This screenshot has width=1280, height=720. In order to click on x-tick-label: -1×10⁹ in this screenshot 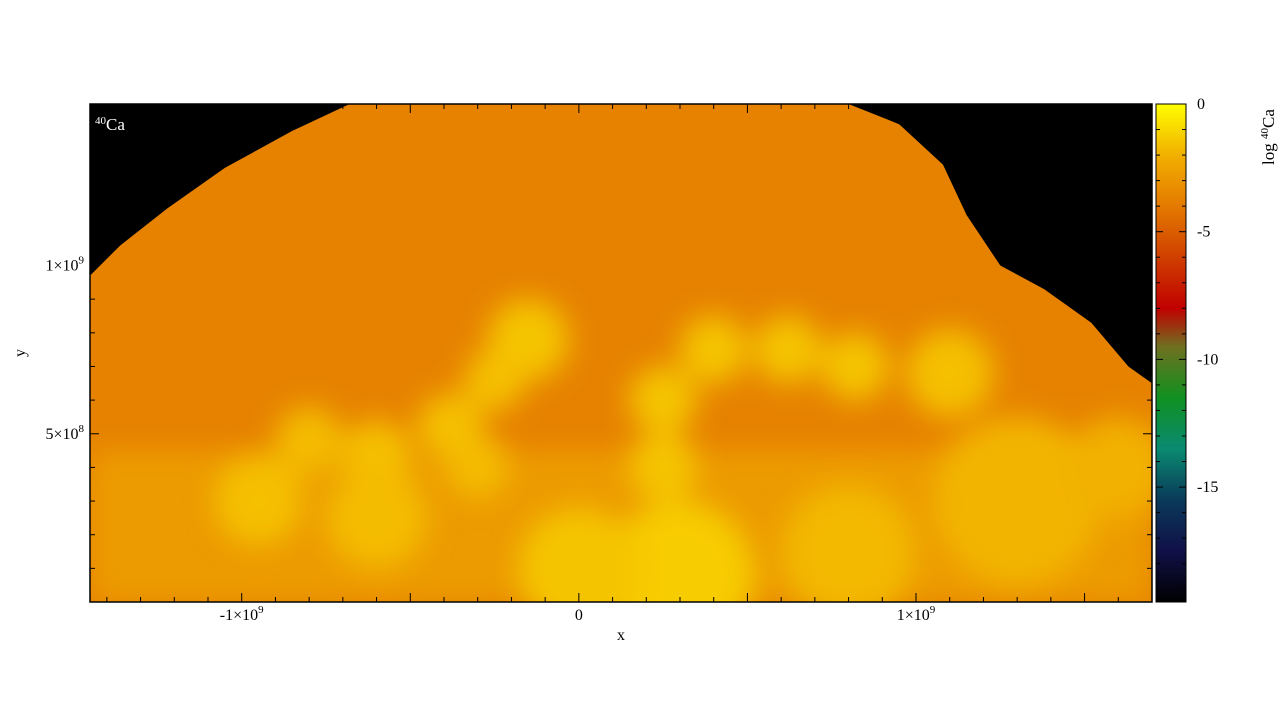, I will do `click(242, 614)`.